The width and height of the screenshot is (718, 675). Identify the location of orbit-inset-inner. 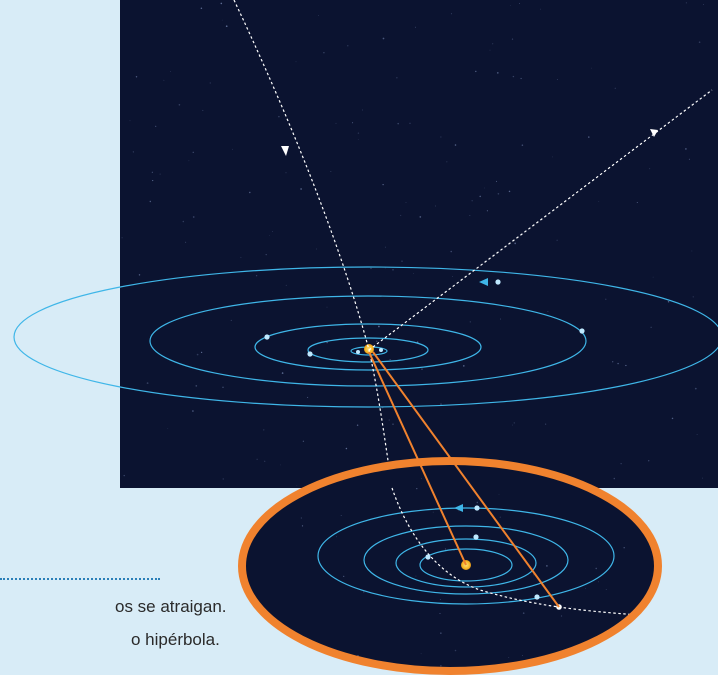
(466, 565).